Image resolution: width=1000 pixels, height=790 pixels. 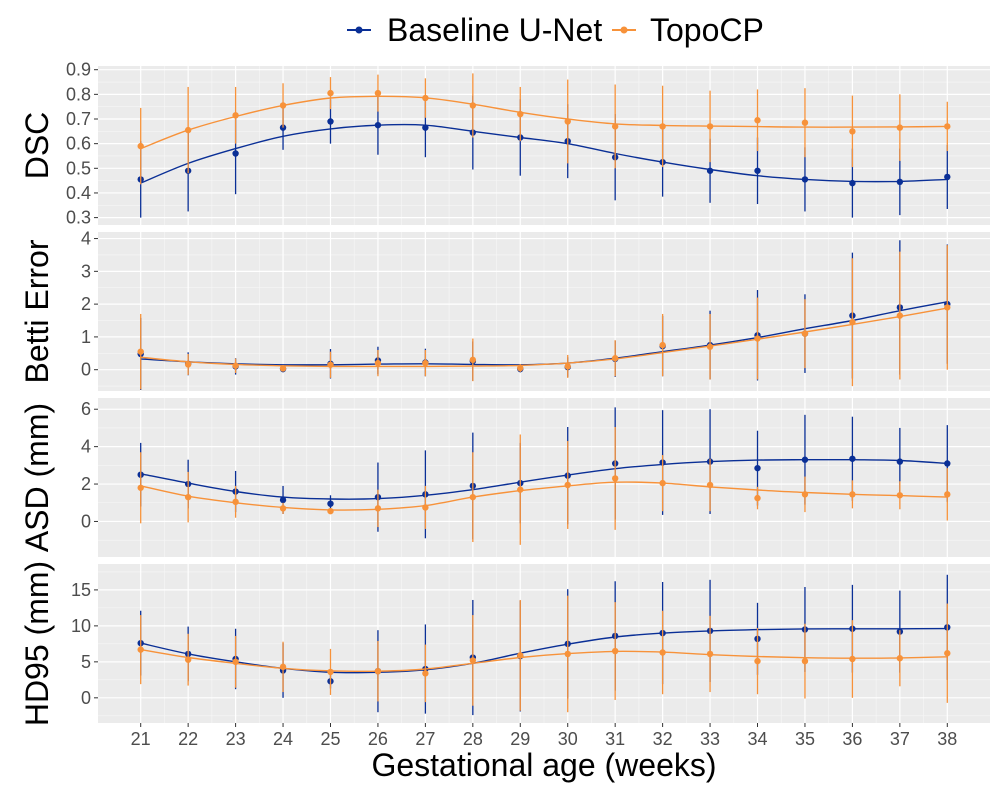 What do you see at coordinates (707, 30) in the screenshot?
I see `legend-label-topocp: TopoCP` at bounding box center [707, 30].